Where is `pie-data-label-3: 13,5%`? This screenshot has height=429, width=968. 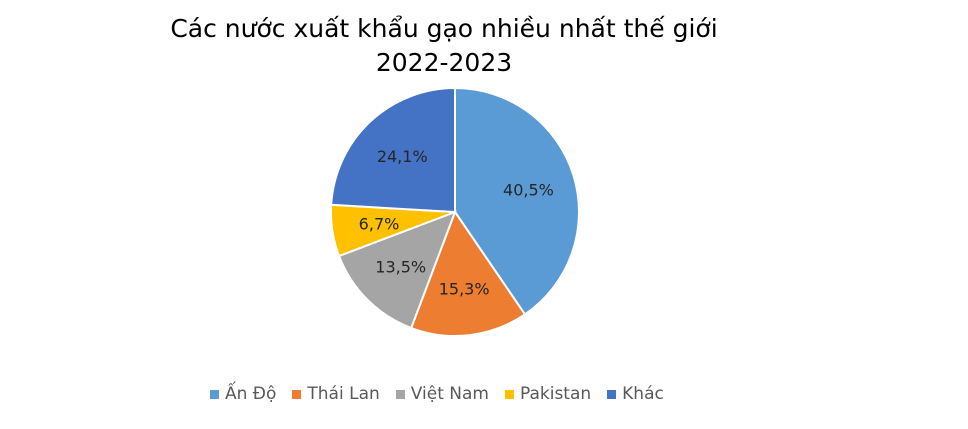
pie-data-label-3: 13,5% is located at coordinates (400, 266).